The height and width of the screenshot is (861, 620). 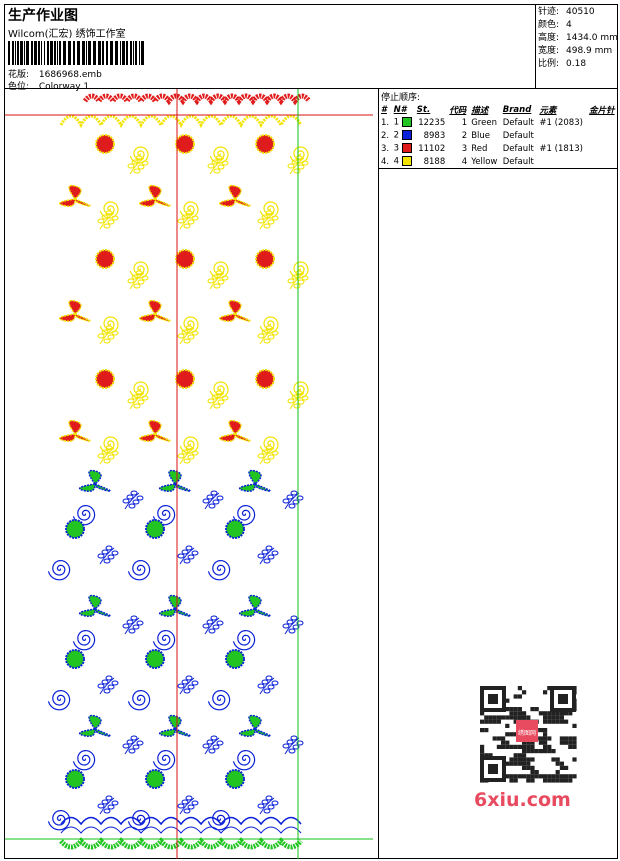 I want to click on row-index: 2., so click(x=385, y=135).